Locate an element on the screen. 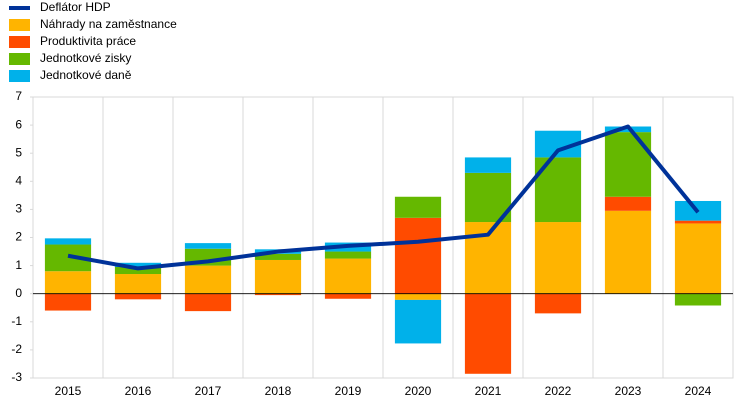 The height and width of the screenshot is (411, 744). legend-label: Jednotkové daně is located at coordinates (86, 75).